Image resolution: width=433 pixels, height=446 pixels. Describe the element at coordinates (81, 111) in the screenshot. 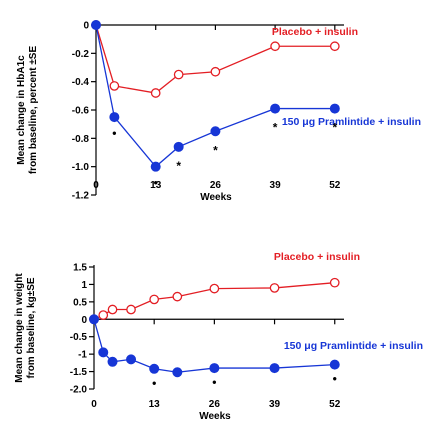

I see `y-tick-label: -0.6` at that location.